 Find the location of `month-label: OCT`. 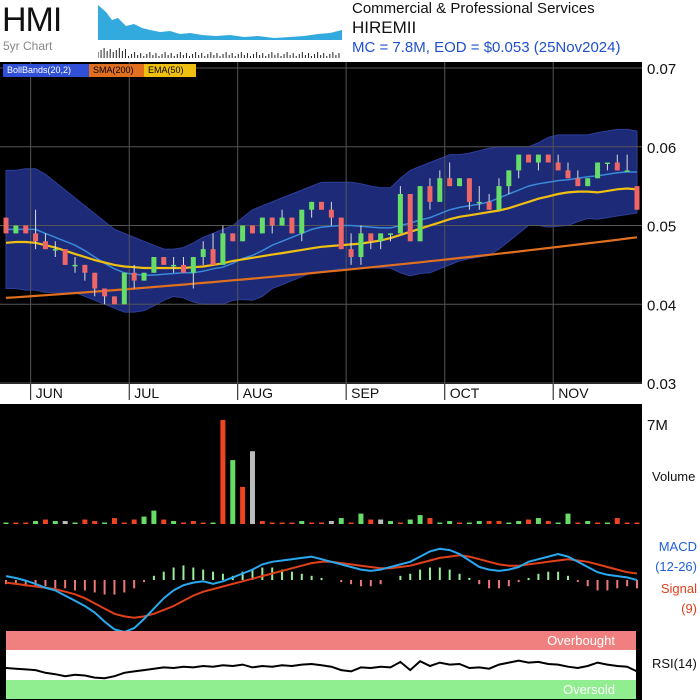

month-label: OCT is located at coordinates (465, 393).